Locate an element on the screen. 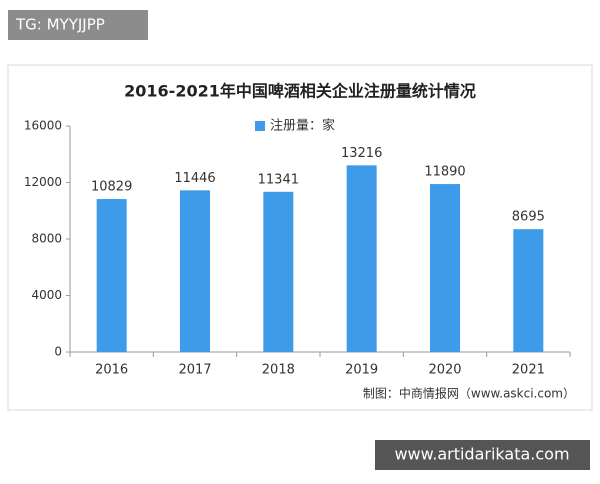 This screenshot has width=600, height=484. y-tick-label: 0 is located at coordinates (58, 352).